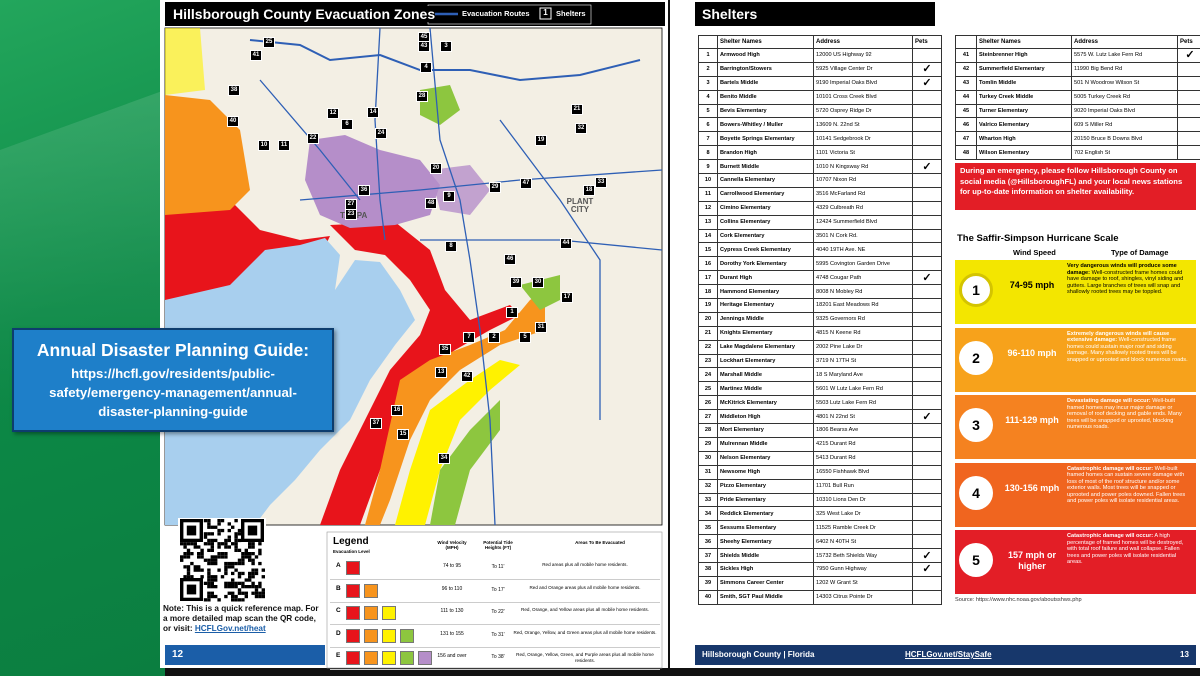 The image size is (1200, 676). I want to click on legend-level: C, so click(338, 610).